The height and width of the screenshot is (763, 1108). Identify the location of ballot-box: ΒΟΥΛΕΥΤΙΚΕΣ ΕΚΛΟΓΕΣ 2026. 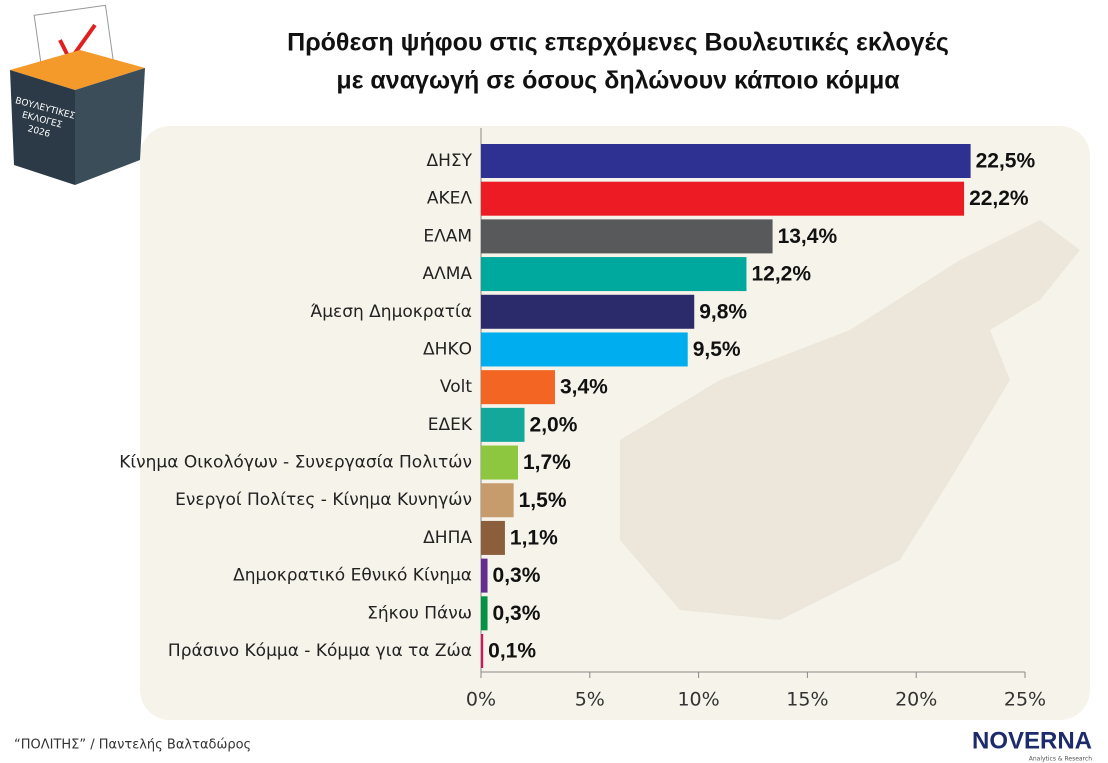
(77, 94).